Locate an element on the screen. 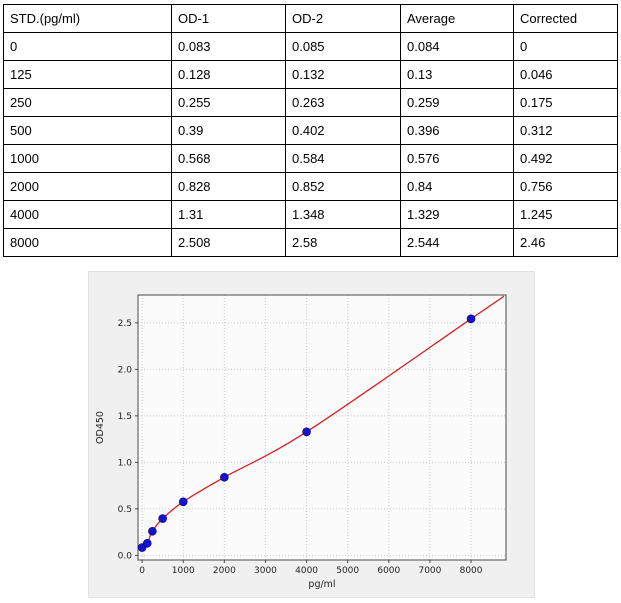  table-cell: 1000 is located at coordinates (87, 158).